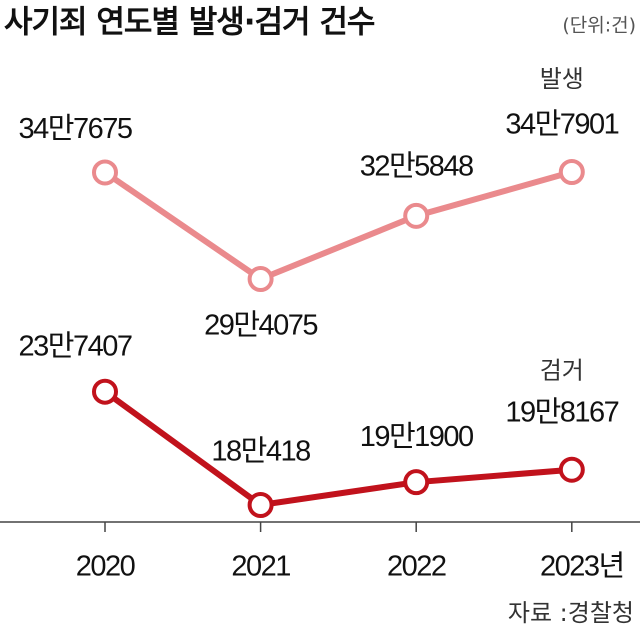 The width and height of the screenshot is (640, 638). Describe the element at coordinates (562, 371) in the screenshot. I see `legend-label: 검거` at that location.